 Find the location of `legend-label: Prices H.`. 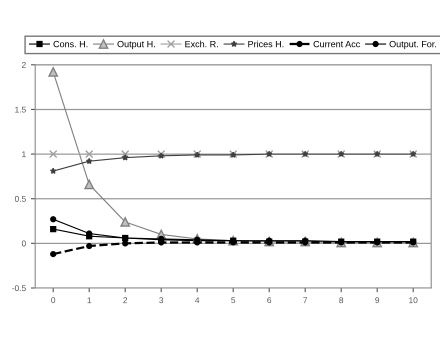

legend-label: Prices H. is located at coordinates (266, 44).